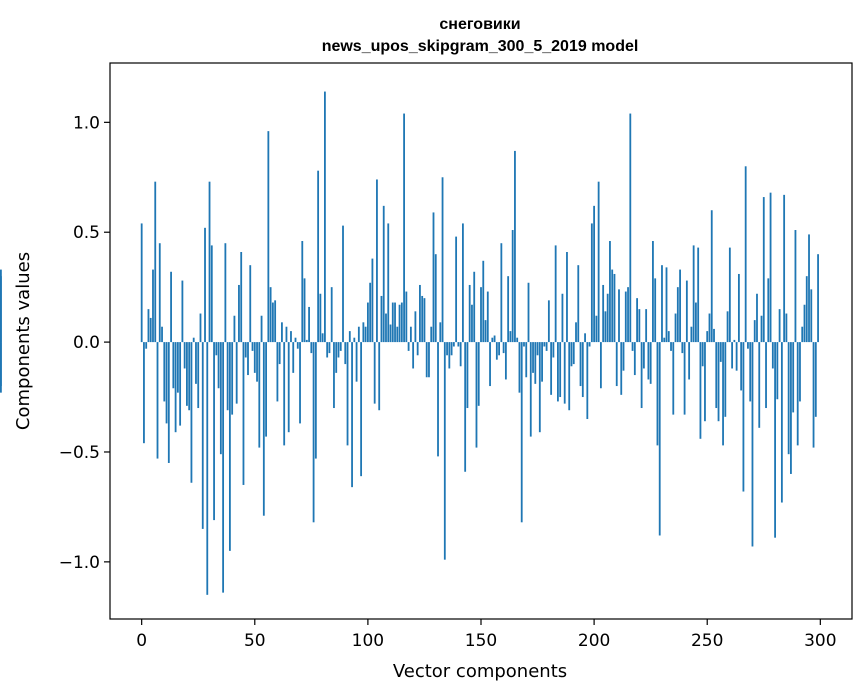 The width and height of the screenshot is (867, 700). Describe the element at coordinates (84, 343) in the screenshot. I see `y-axis: −1.0 −0.5 0.0 0.5 1.0` at that location.